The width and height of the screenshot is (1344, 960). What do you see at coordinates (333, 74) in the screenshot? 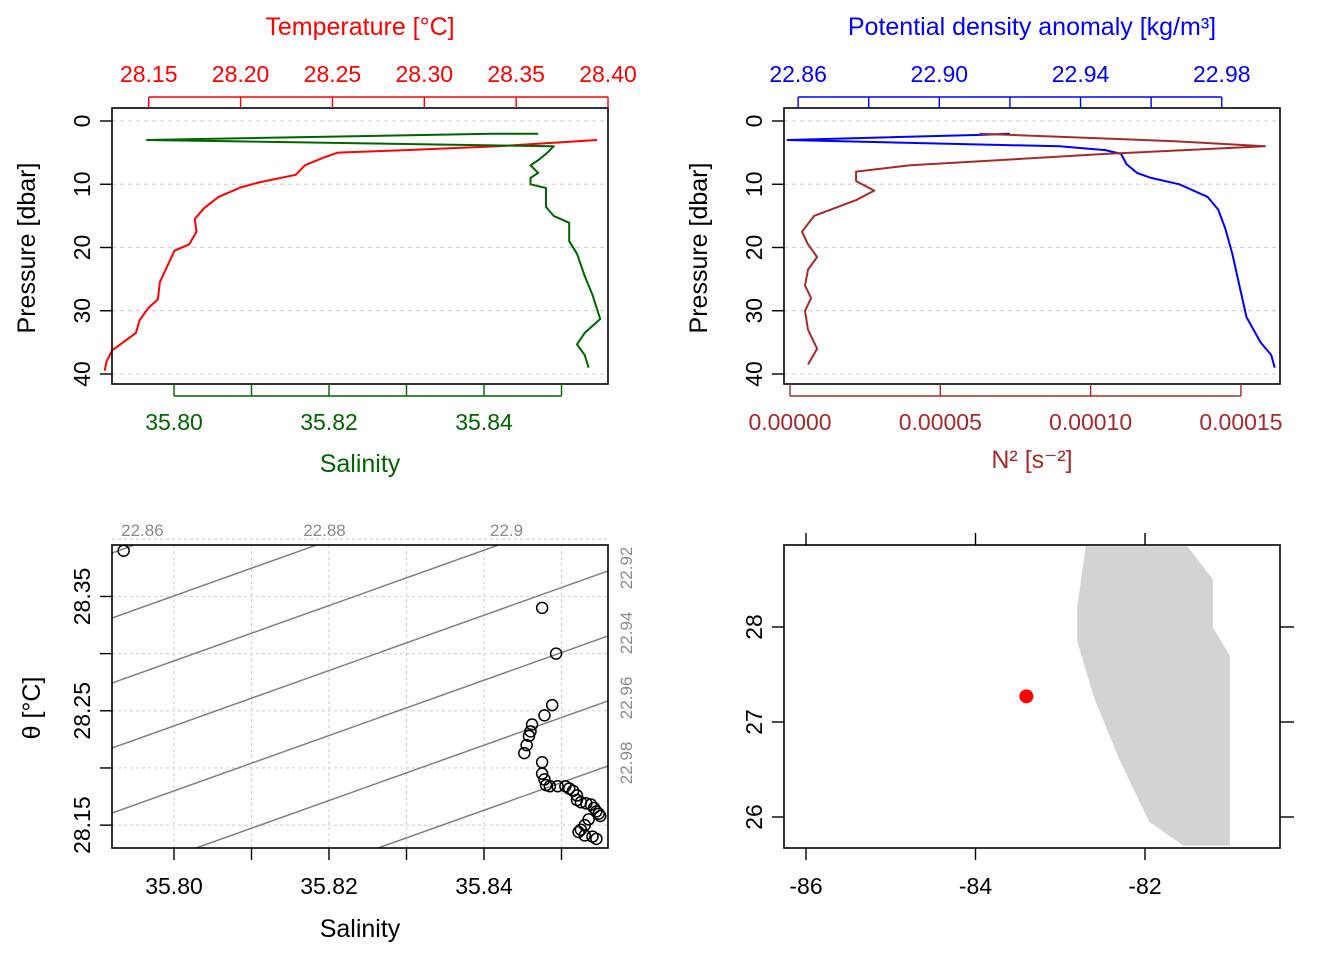
I see `top-tick-label: 28.25` at bounding box center [333, 74].